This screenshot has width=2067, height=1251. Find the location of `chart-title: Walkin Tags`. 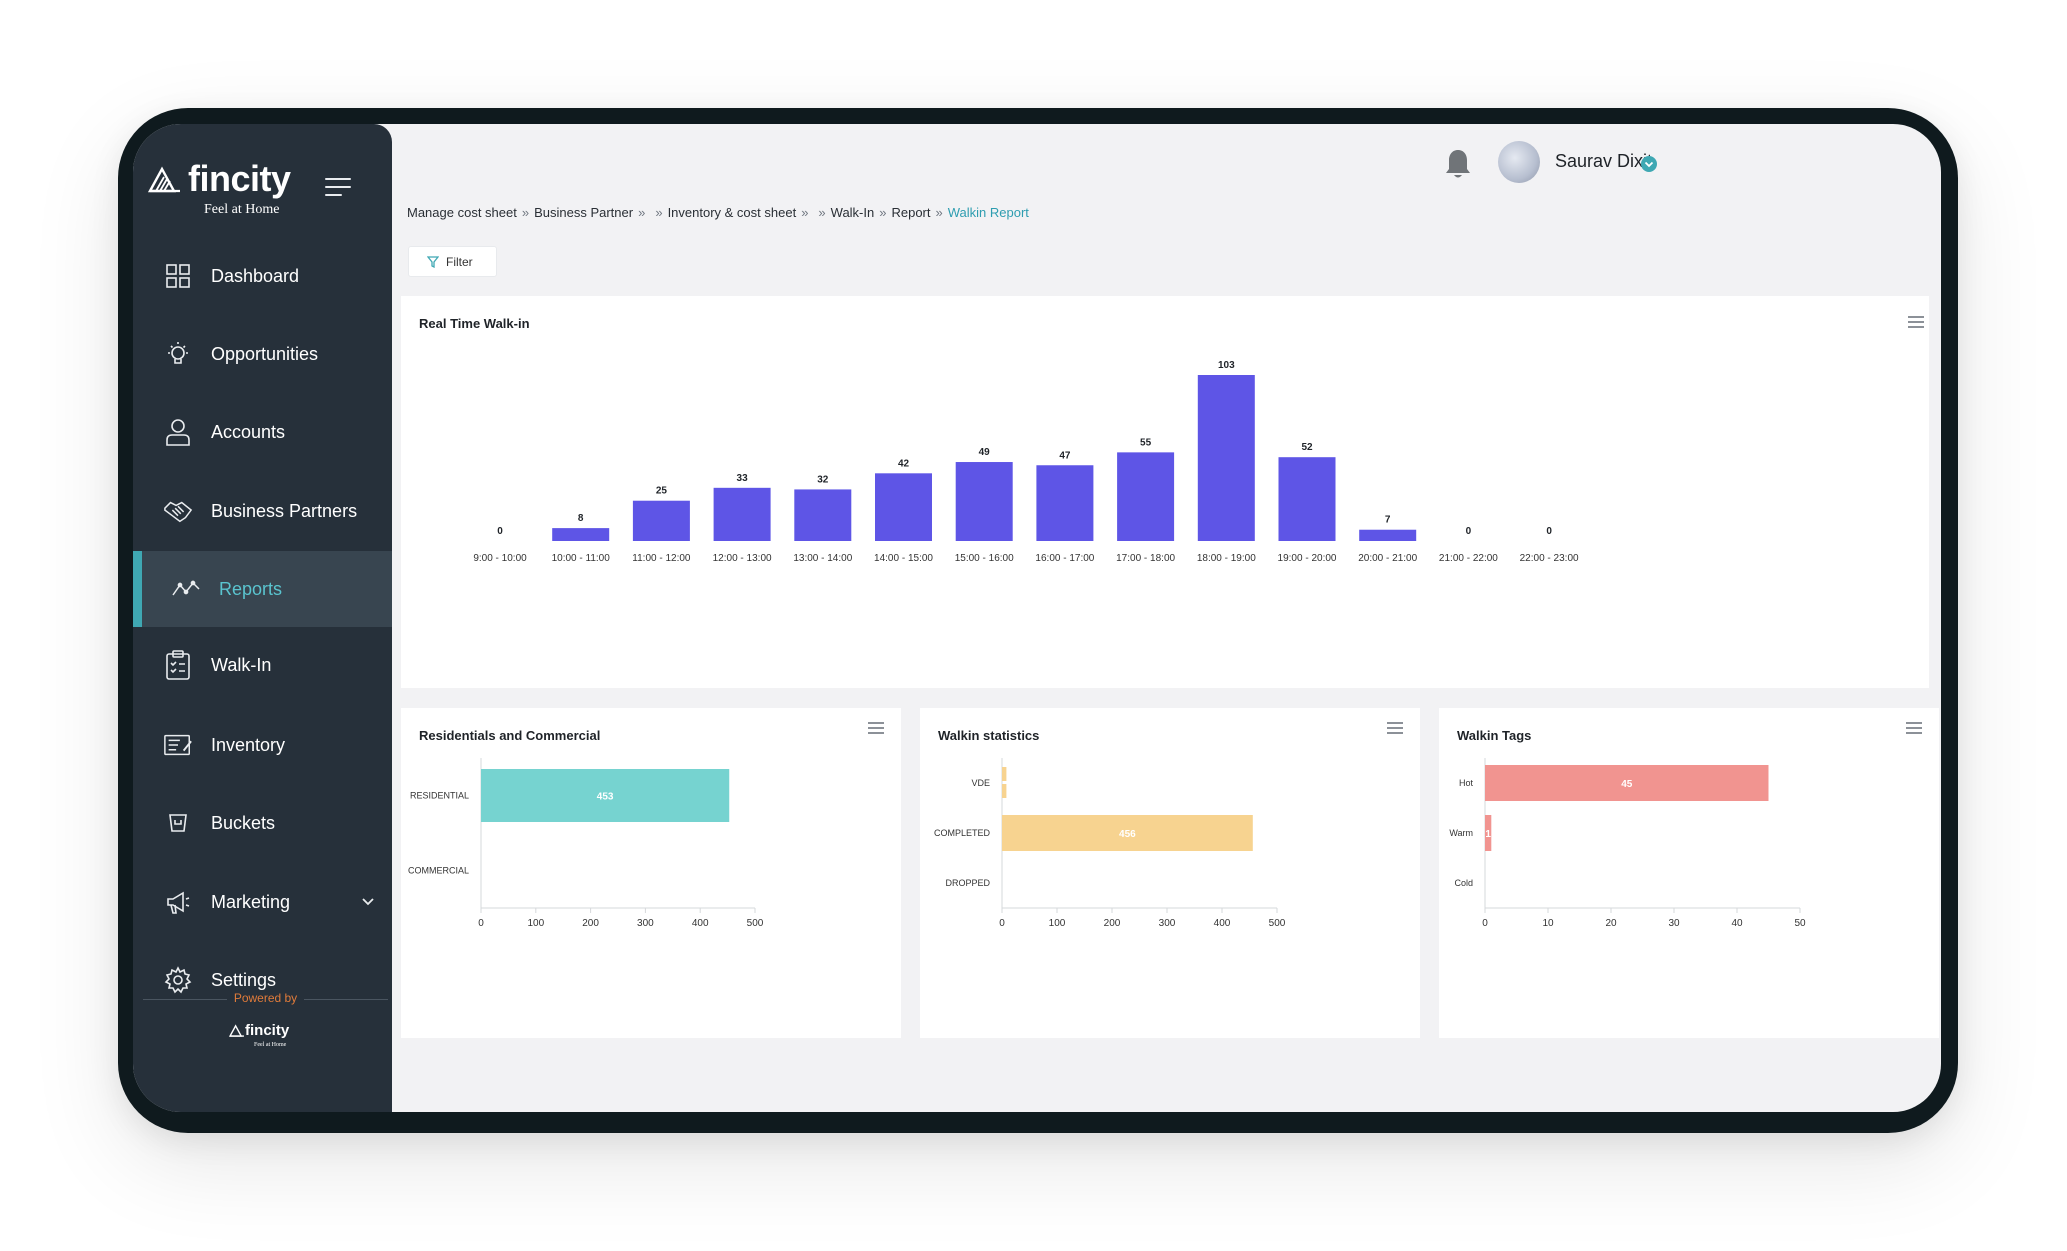

chart-title: Walkin Tags is located at coordinates (1494, 735).